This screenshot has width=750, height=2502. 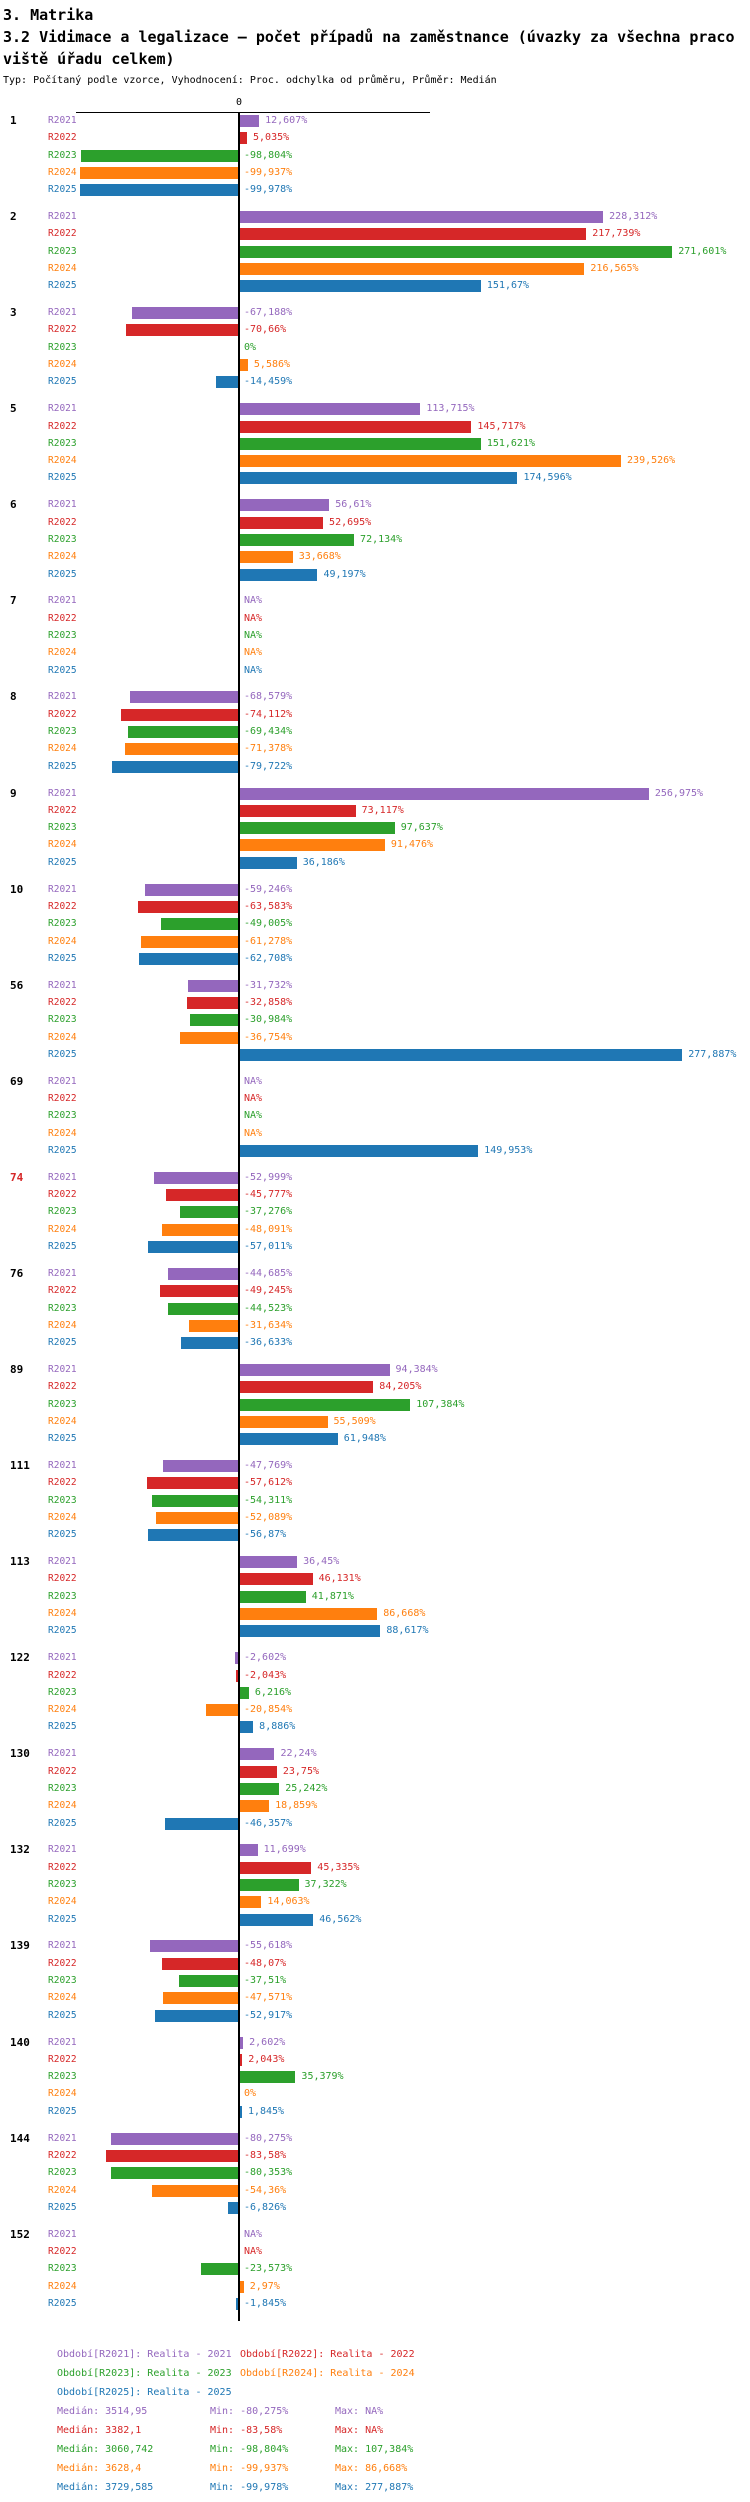 What do you see at coordinates (416, 1370) in the screenshot?
I see `value-label: 94,384%` at bounding box center [416, 1370].